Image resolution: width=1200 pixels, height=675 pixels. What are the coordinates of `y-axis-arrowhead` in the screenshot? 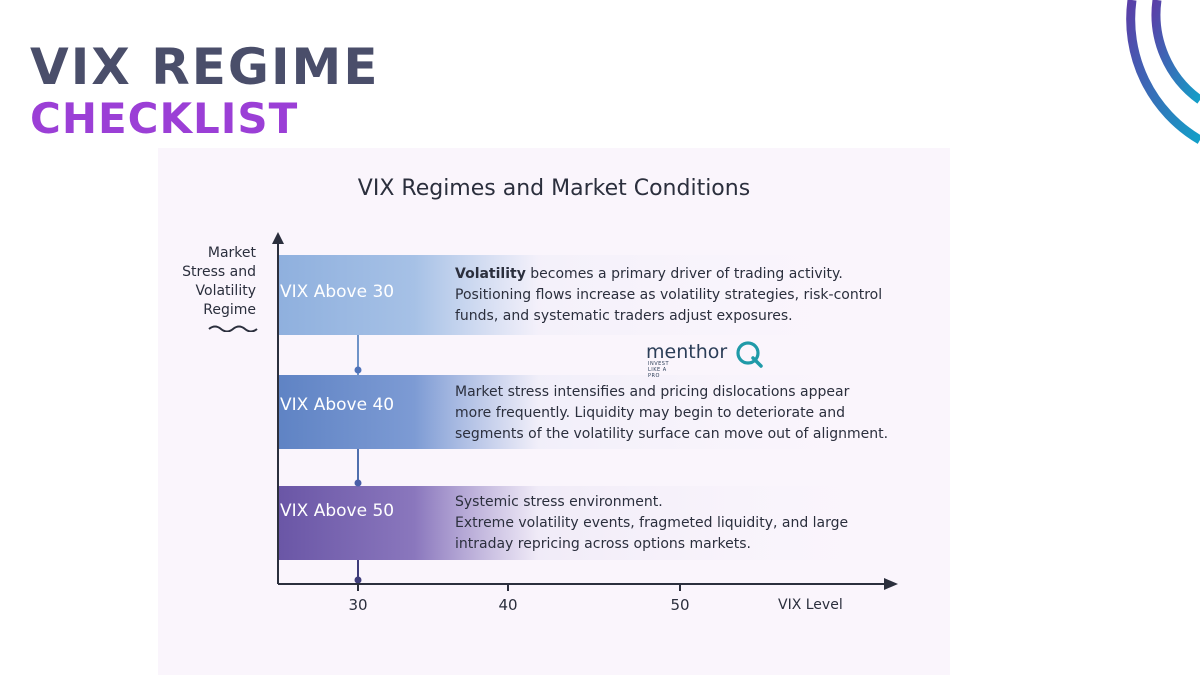 It's located at (278, 238).